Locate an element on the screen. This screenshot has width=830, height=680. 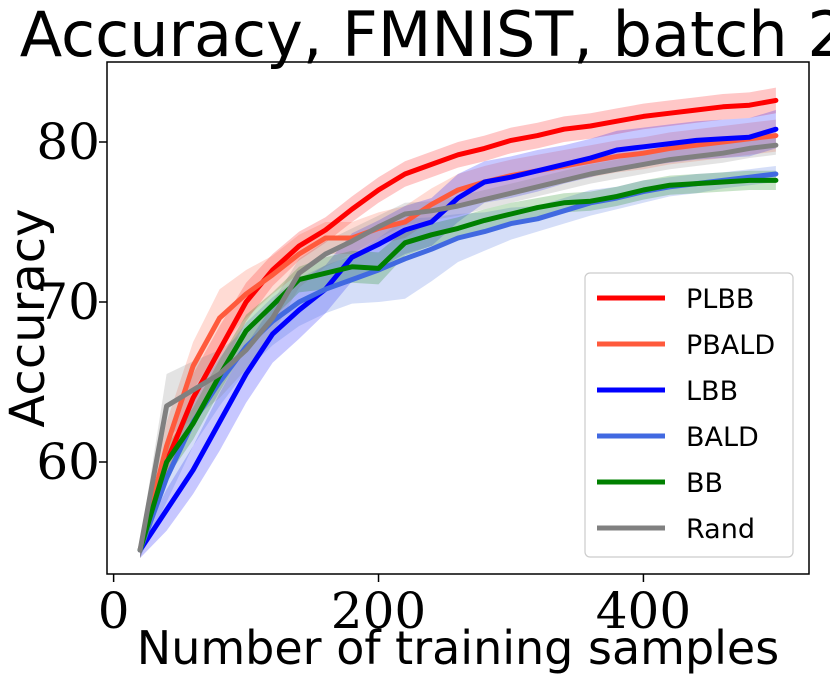
chart-title: Accuracy, FMNIST, batch 20 is located at coordinates (425, 35).